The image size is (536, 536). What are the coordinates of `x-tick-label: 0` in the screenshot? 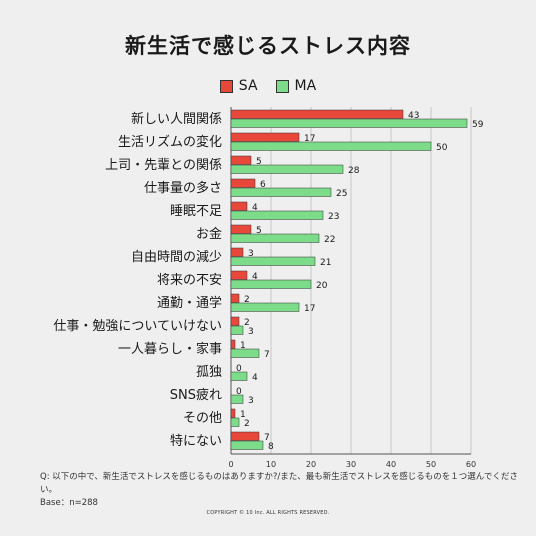 It's located at (230, 464).